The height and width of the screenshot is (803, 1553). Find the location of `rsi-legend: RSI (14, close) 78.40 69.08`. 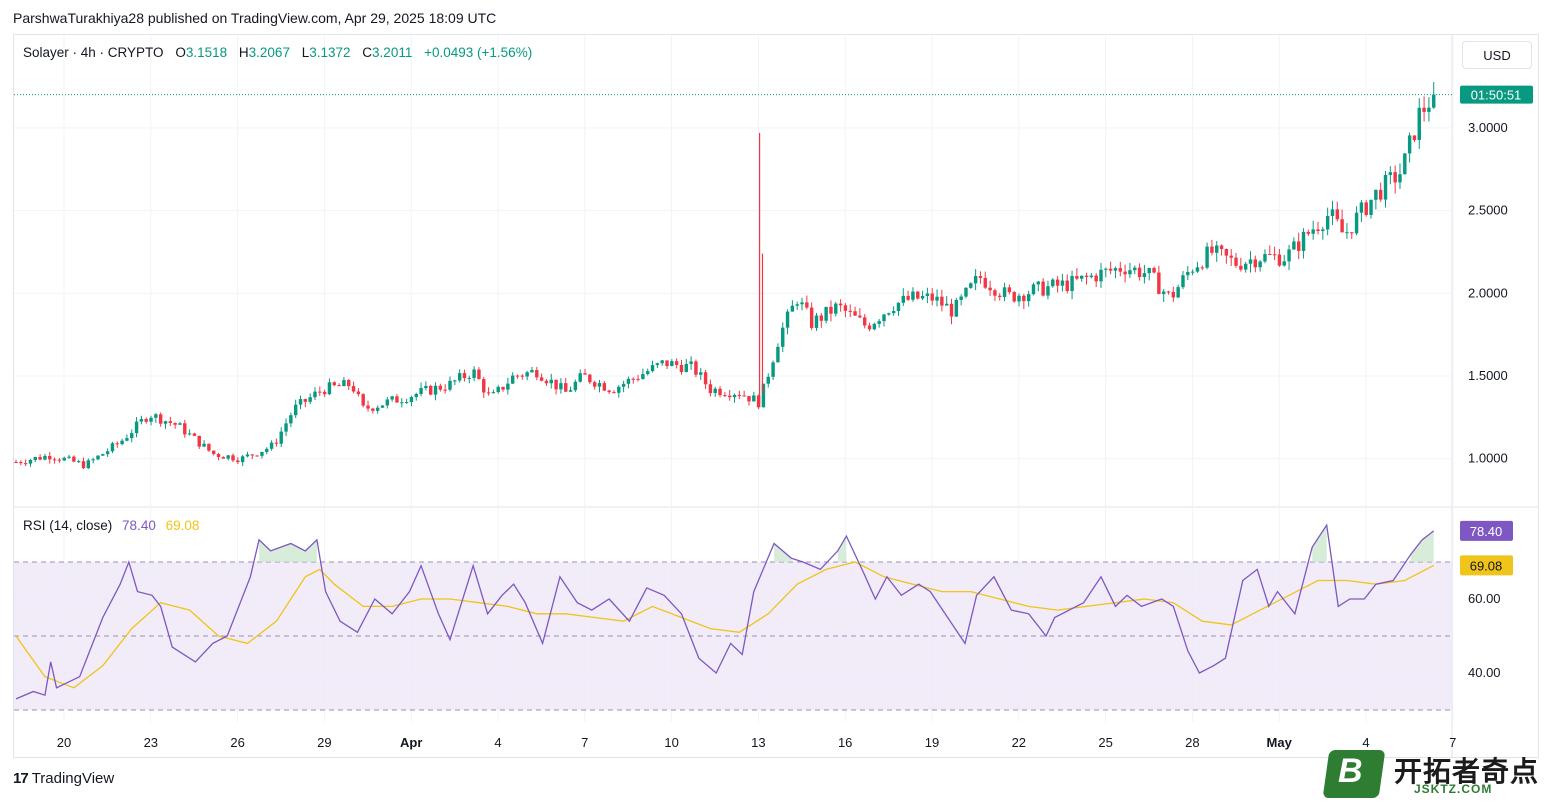

rsi-legend: RSI (14, close) 78.40 69.08 is located at coordinates (111, 525).